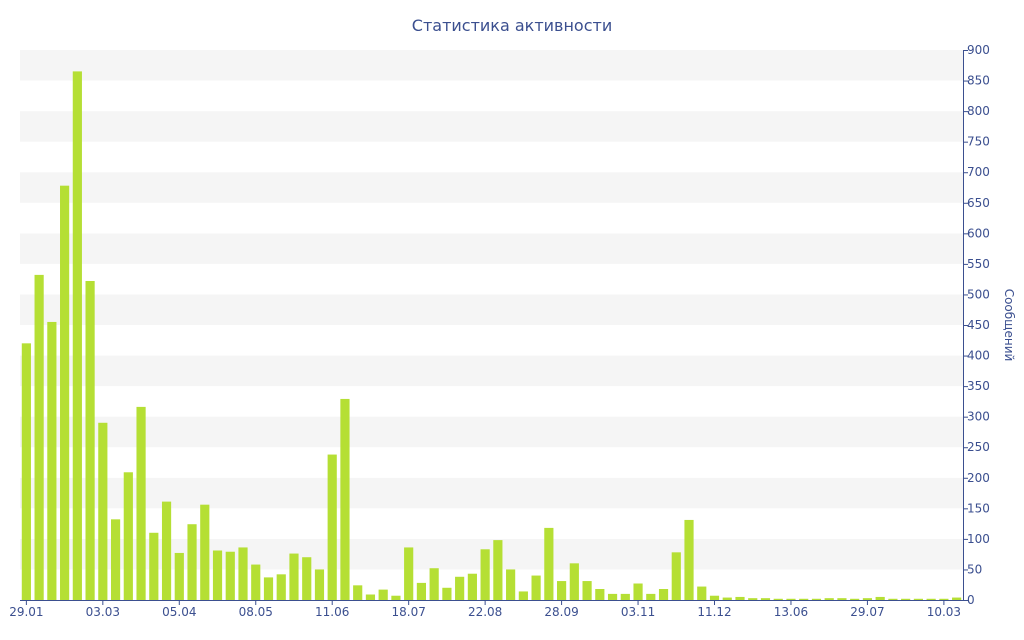 This screenshot has height=640, width=1024. What do you see at coordinates (791, 612) in the screenshot?
I see `x-tick-label: 13.06` at bounding box center [791, 612].